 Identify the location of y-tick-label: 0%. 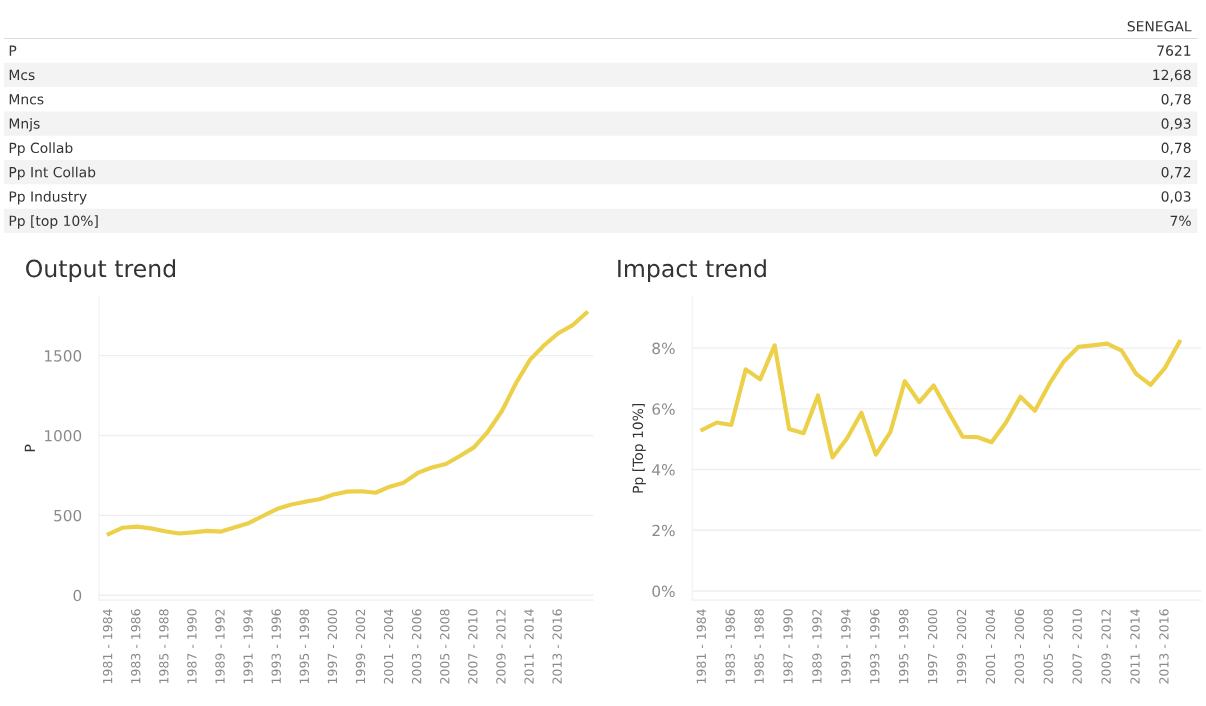
(663, 591).